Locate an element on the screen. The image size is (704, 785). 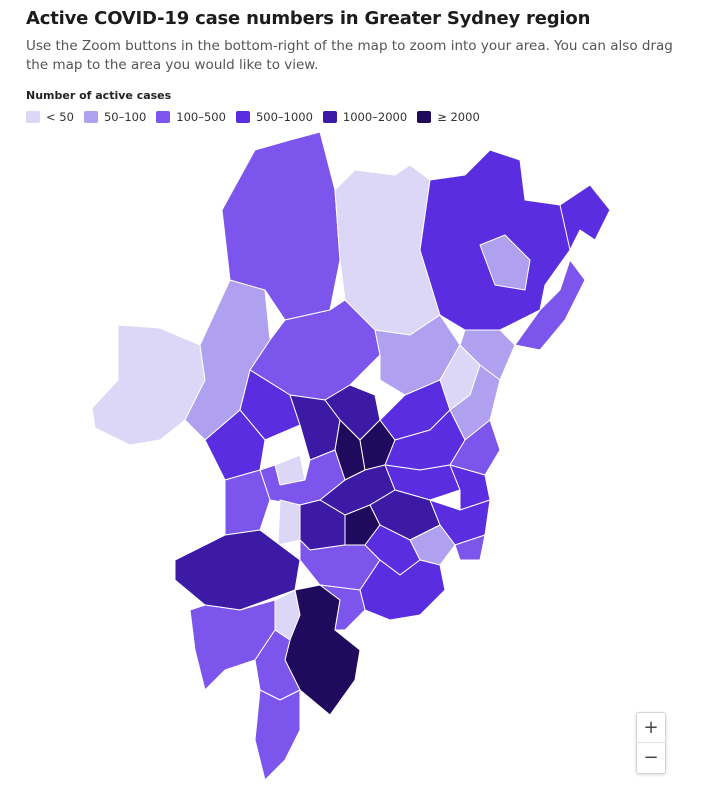
legend-item-100-500: 100–500 is located at coordinates (191, 117).